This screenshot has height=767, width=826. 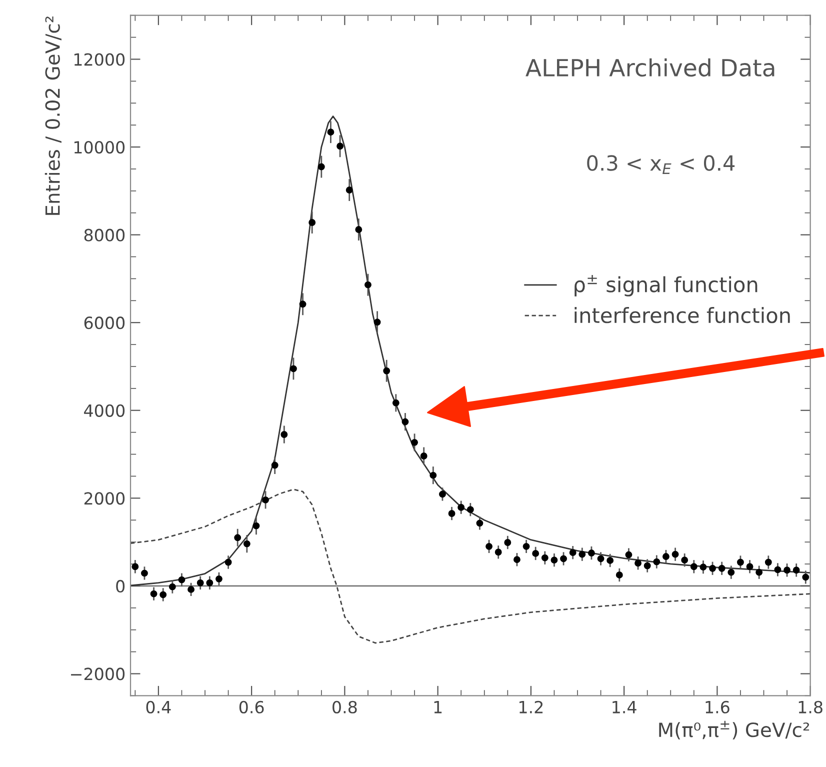 What do you see at coordinates (810, 707) in the screenshot?
I see `x-tick-label: 1.8` at bounding box center [810, 707].